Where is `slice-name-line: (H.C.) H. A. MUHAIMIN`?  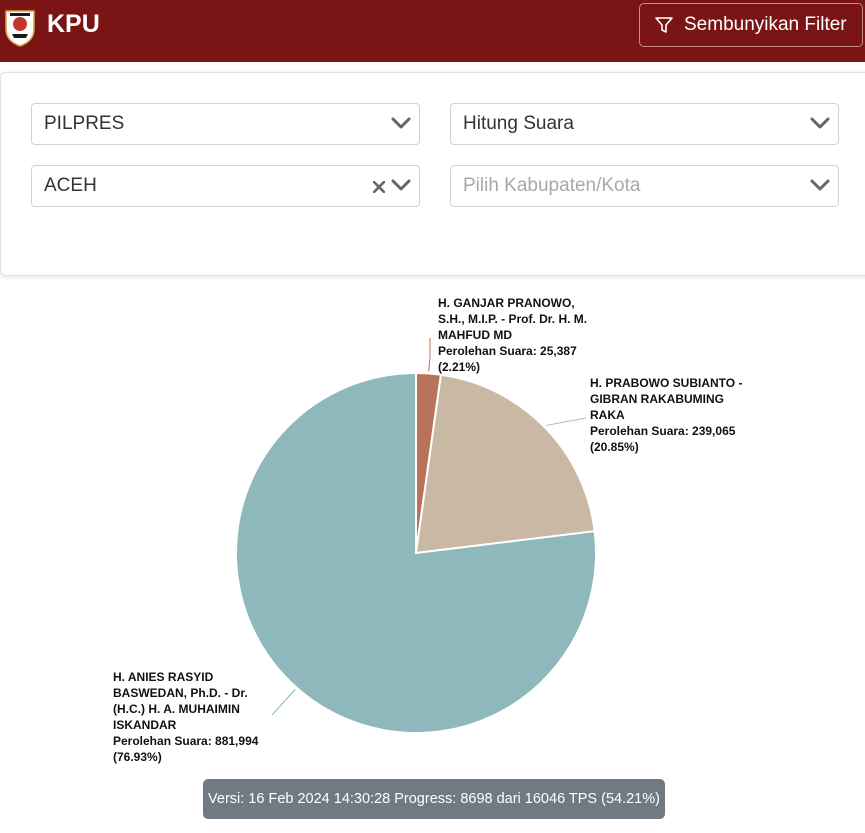
slice-name-line: (H.C.) H. A. MUHAIMIN is located at coordinates (176, 709).